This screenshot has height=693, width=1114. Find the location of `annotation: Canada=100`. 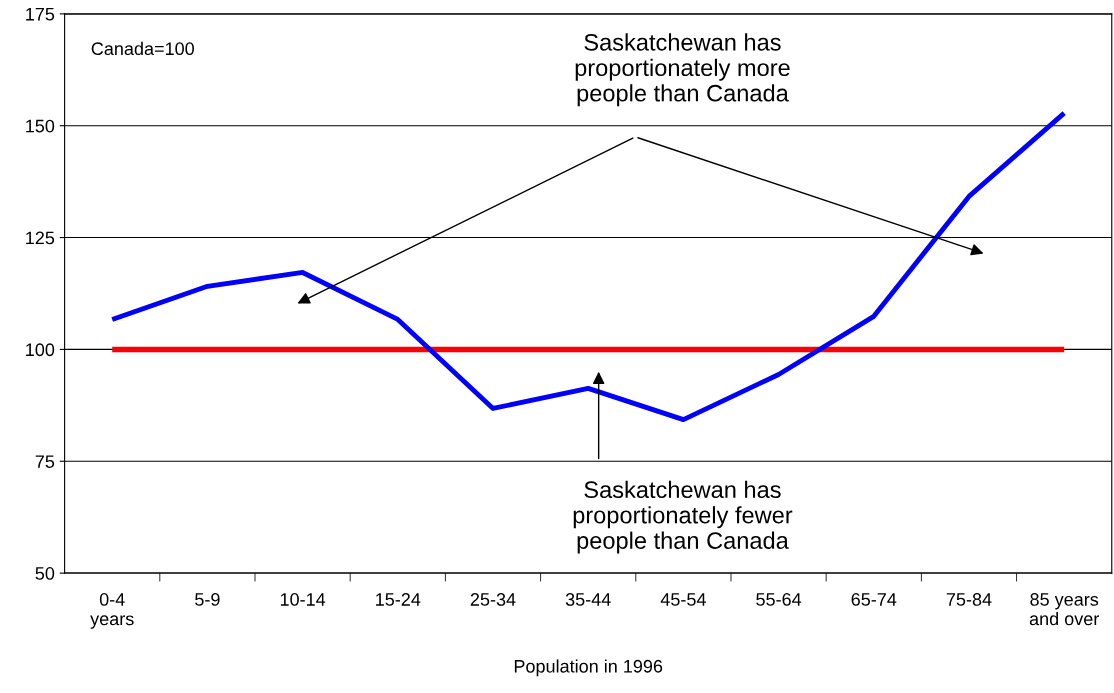

annotation: Canada=100 is located at coordinates (142, 48).